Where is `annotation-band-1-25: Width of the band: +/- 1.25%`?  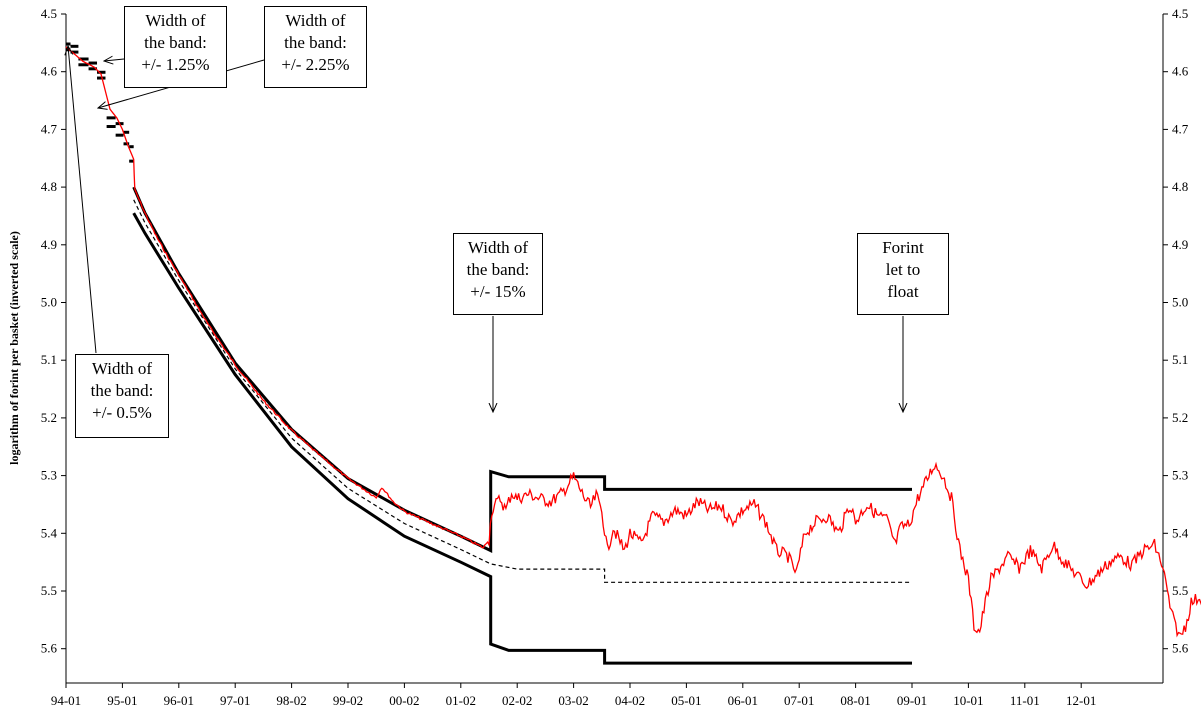
annotation-band-1-25: Width of the band: +/- 1.25% is located at coordinates (175, 47).